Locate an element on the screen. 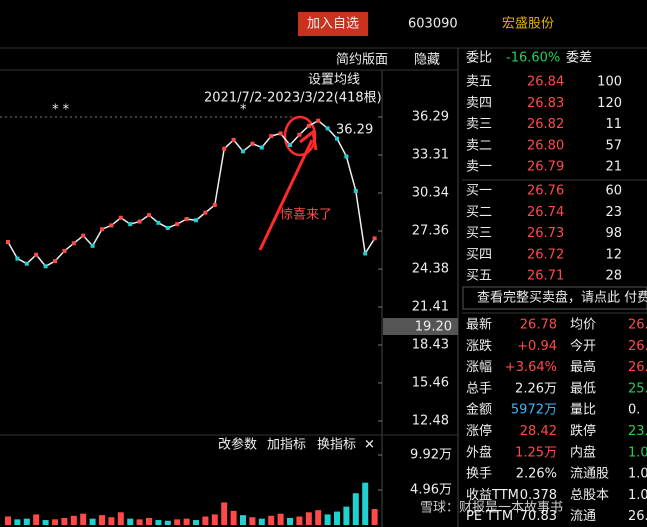 The image size is (647, 527). y-tick-label: 33.31 is located at coordinates (430, 155).